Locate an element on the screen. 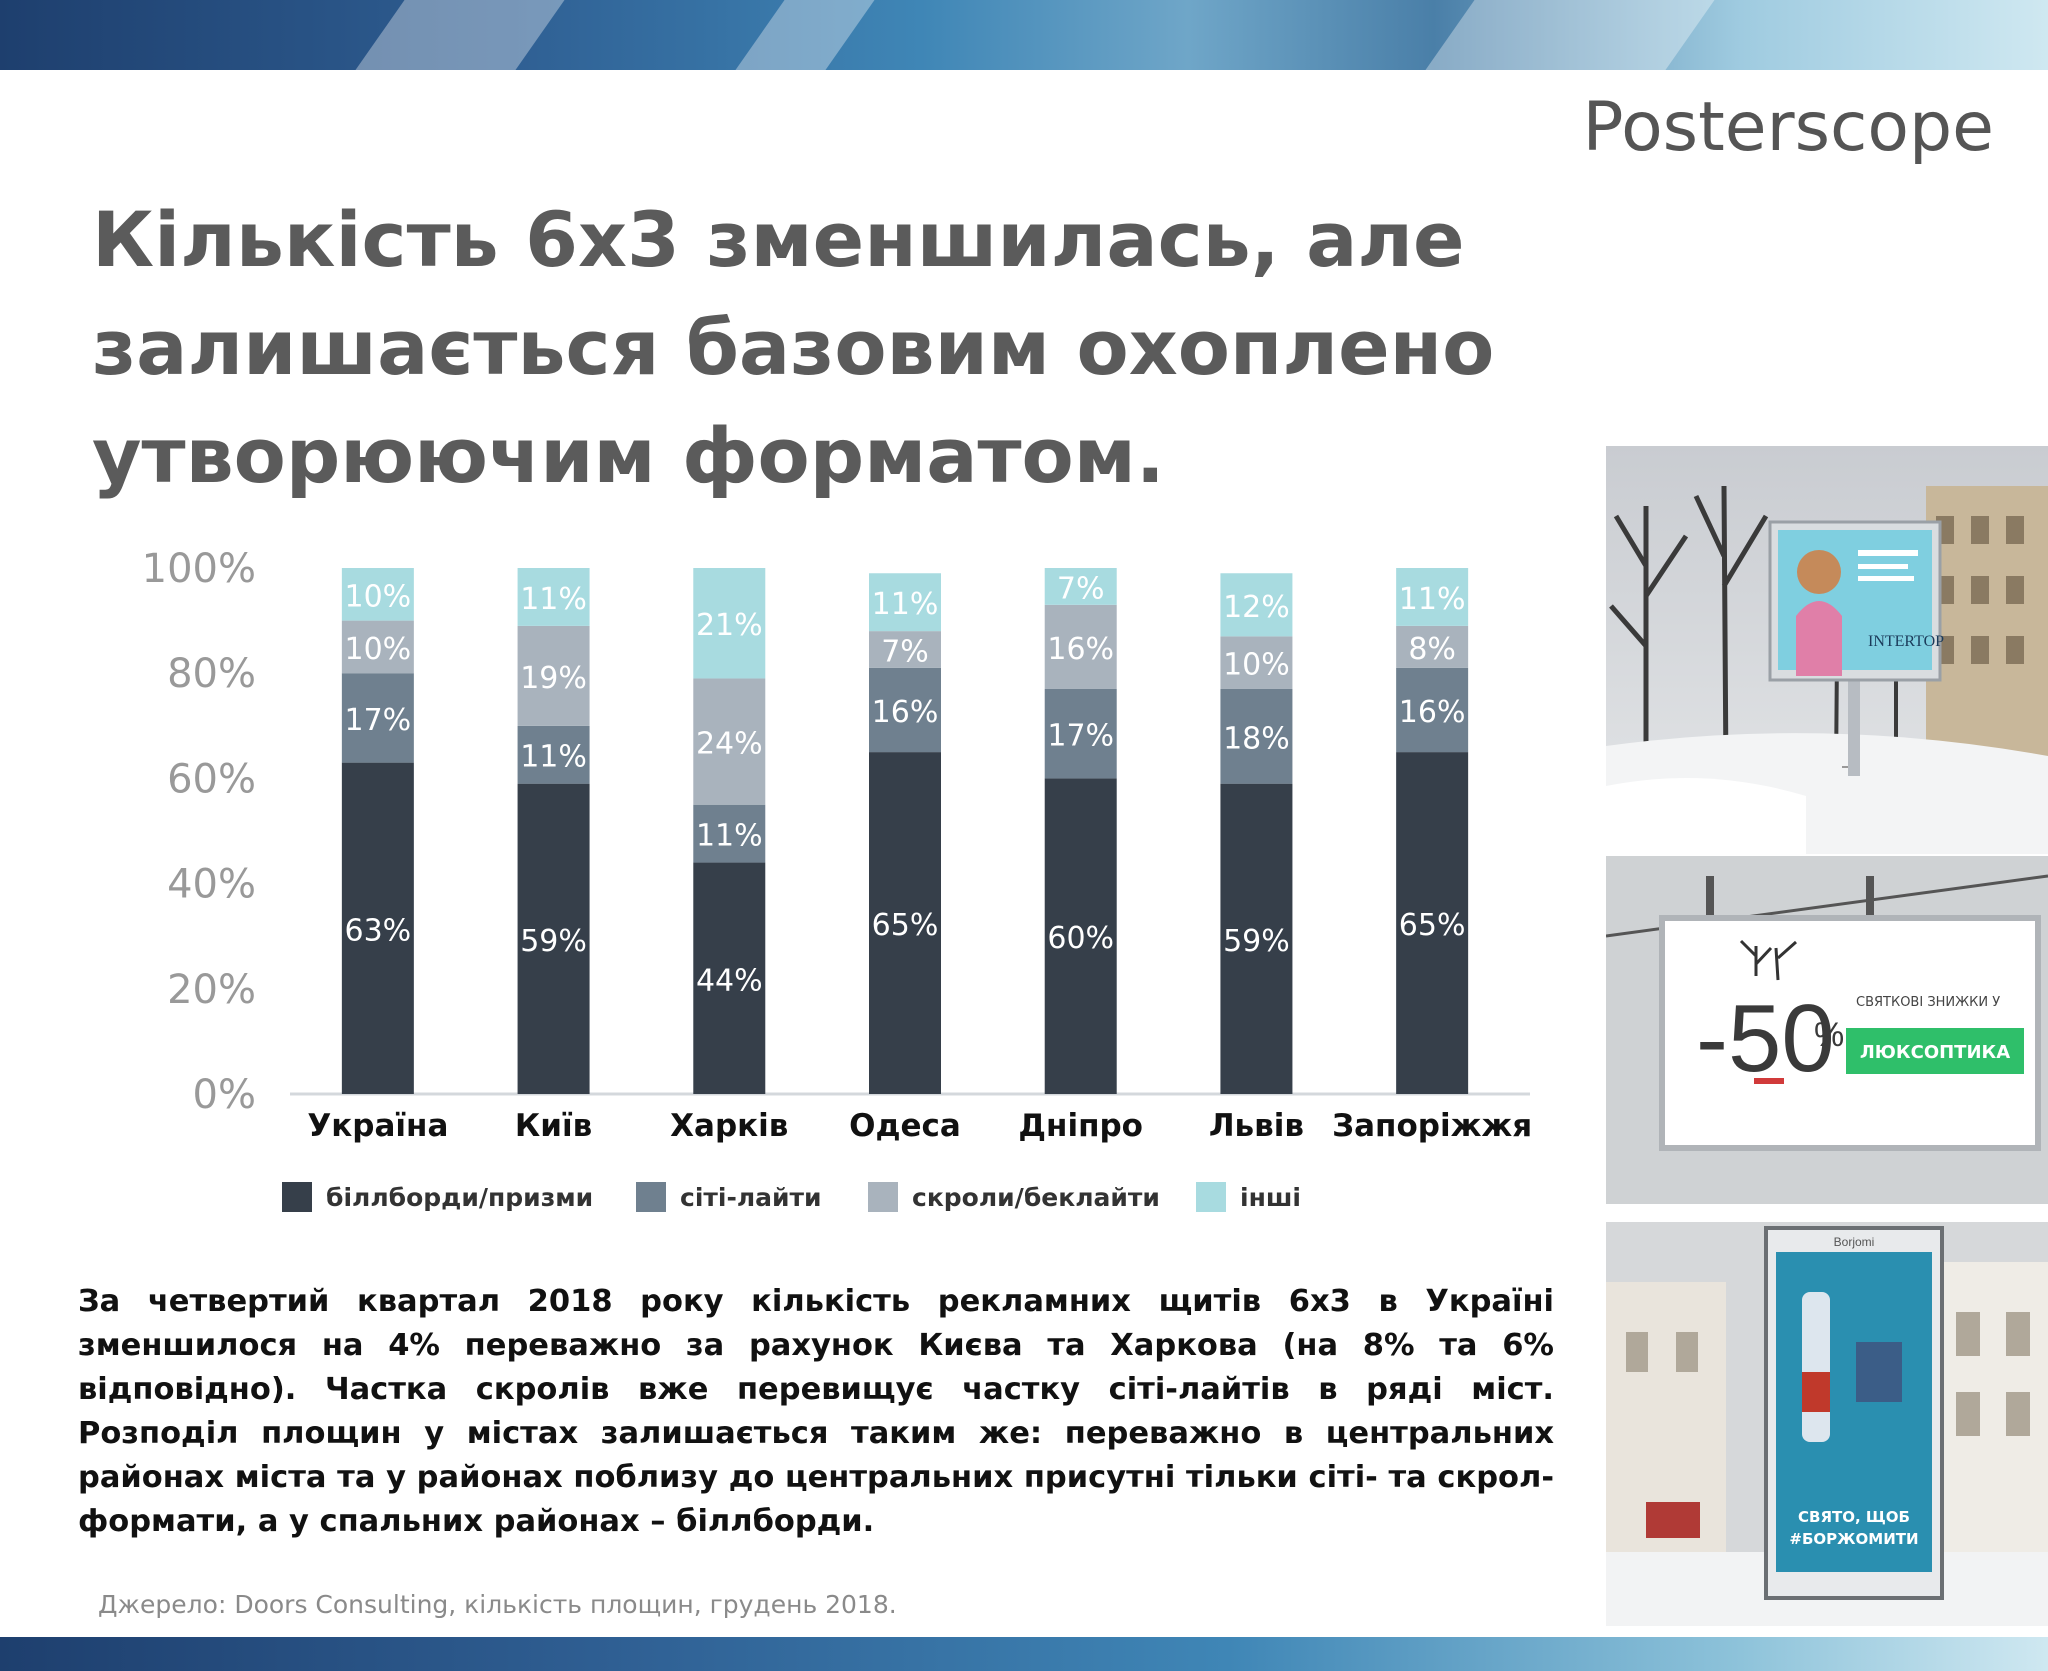 This screenshot has width=2048, height=1671. legend-label: скроли/беклайти is located at coordinates (1036, 1197).